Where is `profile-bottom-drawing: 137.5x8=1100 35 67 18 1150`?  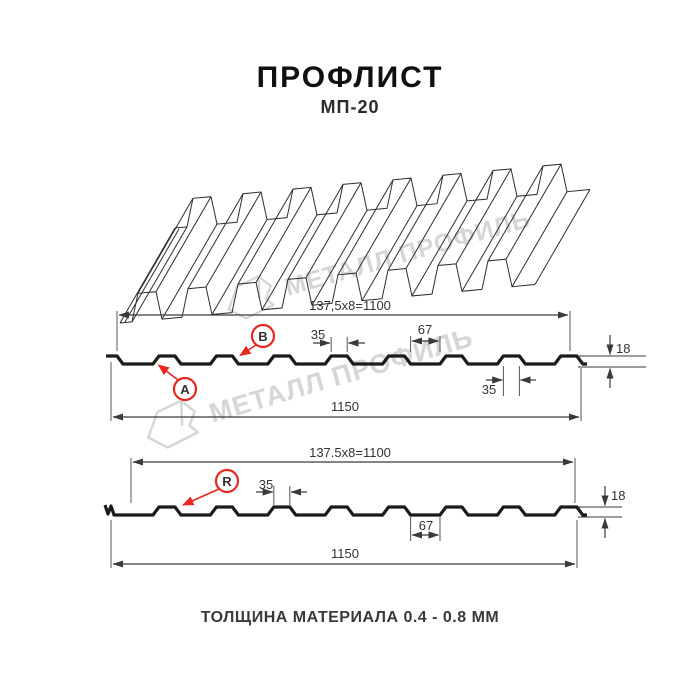 profile-bottom-drawing: 137.5x8=1100 35 67 18 1150 is located at coordinates (364, 506).